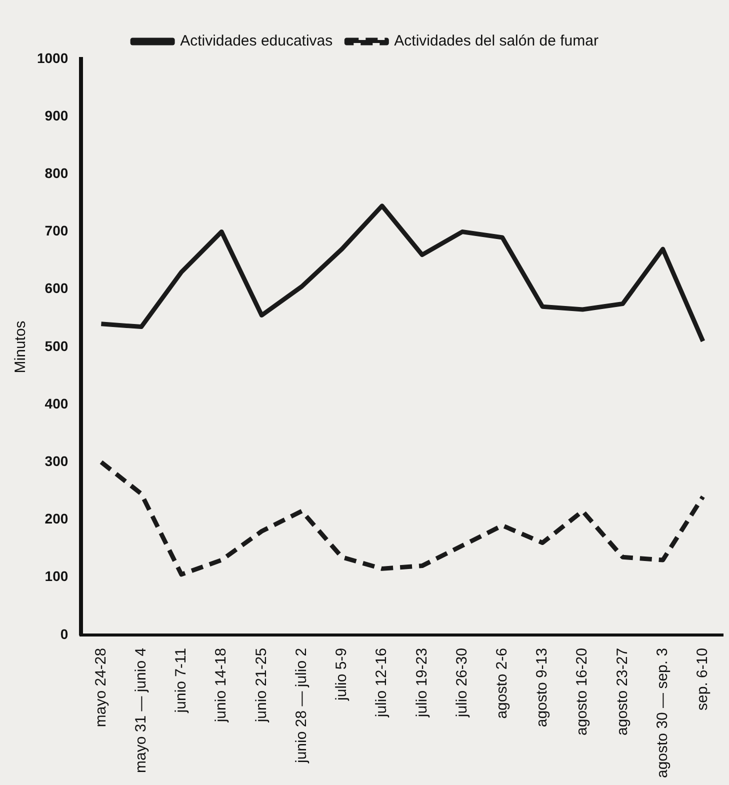 Image resolution: width=729 pixels, height=785 pixels. Describe the element at coordinates (56, 403) in the screenshot. I see `y-tick-label: 400` at that location.